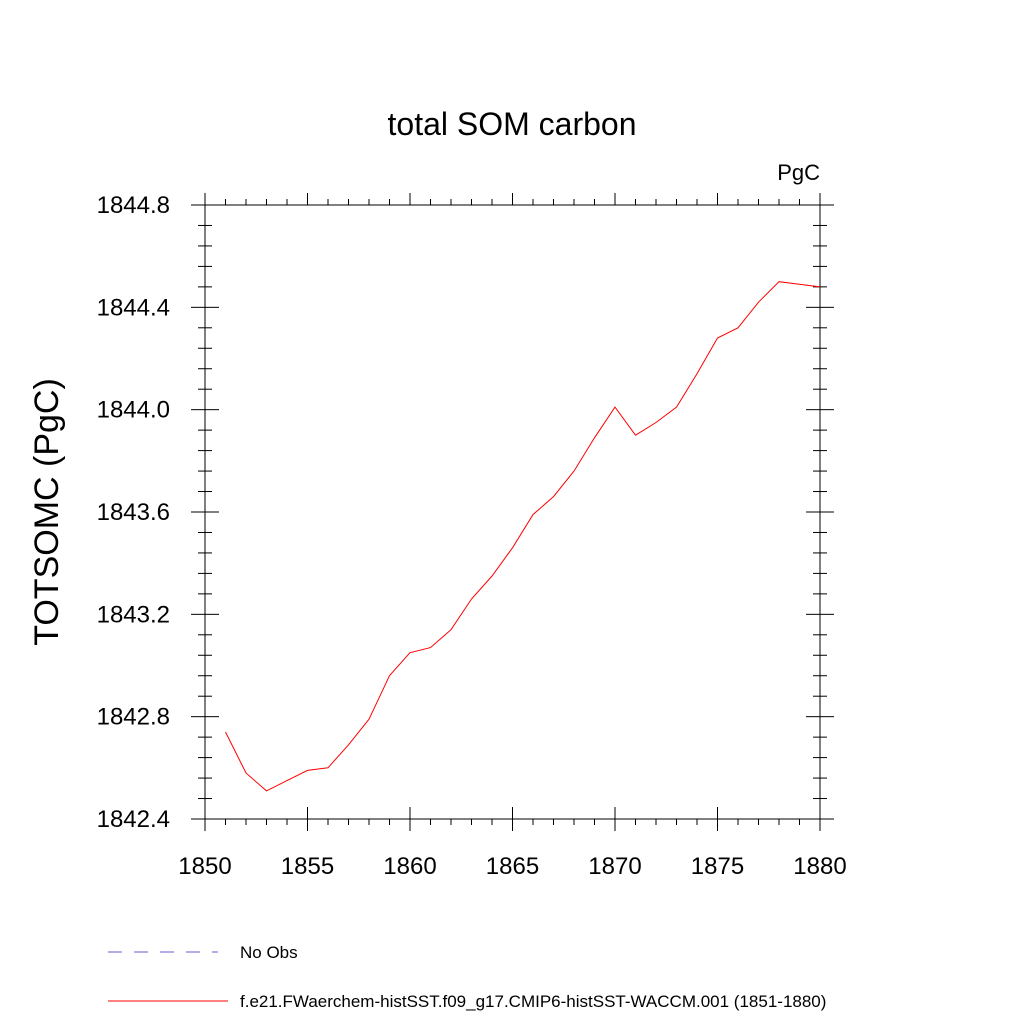 The height and width of the screenshot is (1024, 1024). Describe the element at coordinates (133, 512) in the screenshot. I see `y-tick-label: 1843.6` at that location.